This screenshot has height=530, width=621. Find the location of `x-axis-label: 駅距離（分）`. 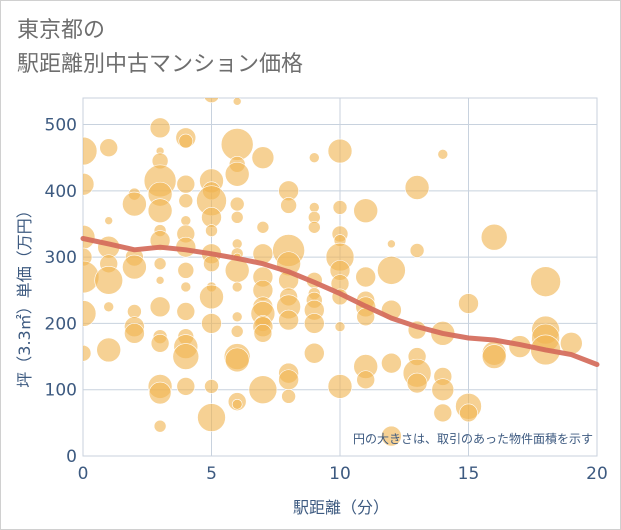

x-axis-label: 駅距離（分） is located at coordinates (341, 507).